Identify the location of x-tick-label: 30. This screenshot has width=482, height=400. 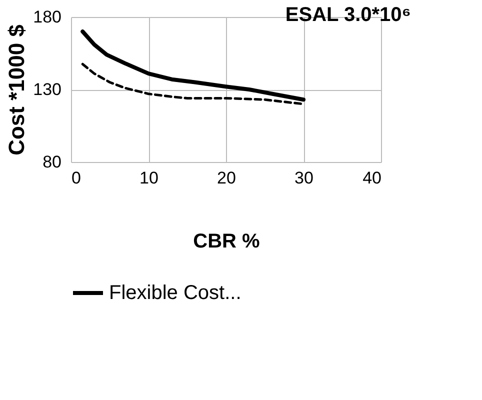
(304, 178).